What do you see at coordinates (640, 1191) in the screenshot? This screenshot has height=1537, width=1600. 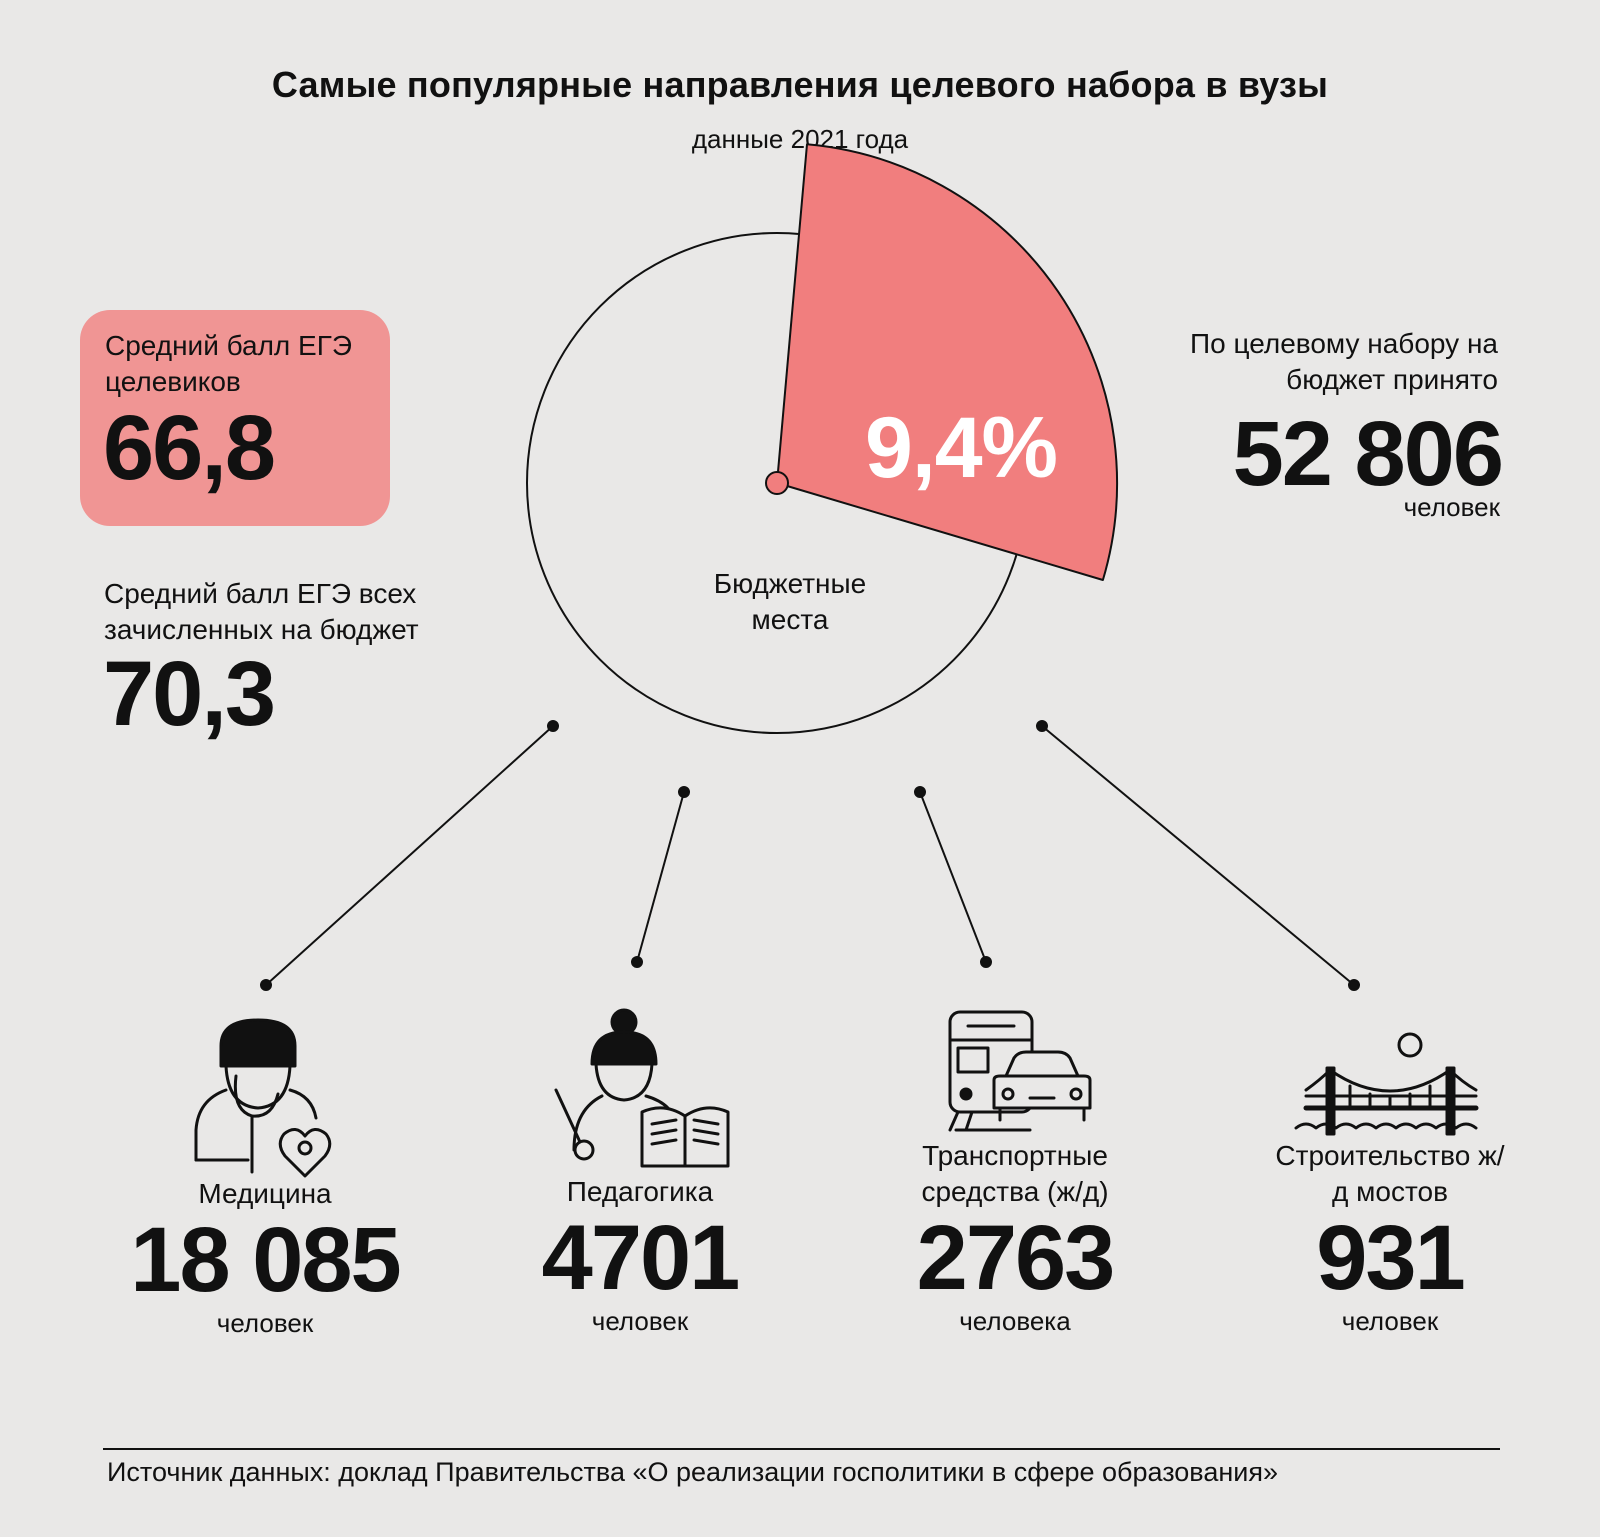 I see `category-name: Педагогика` at bounding box center [640, 1191].